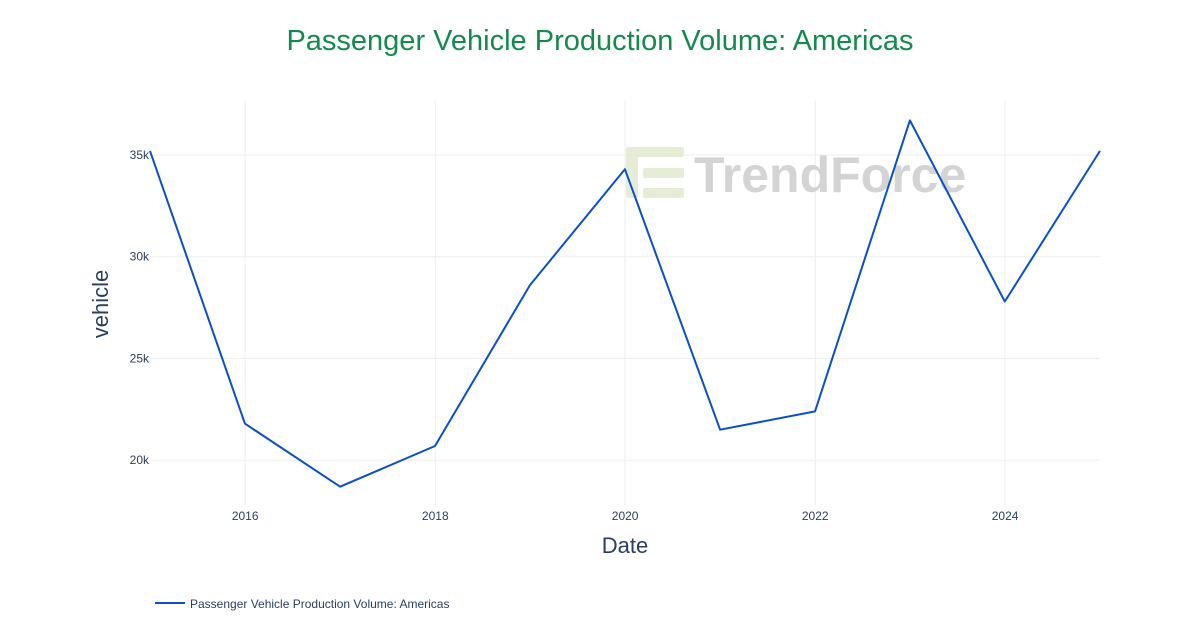 Image resolution: width=1200 pixels, height=635 pixels. Describe the element at coordinates (245, 516) in the screenshot. I see `x-tick-label: 2016` at that location.